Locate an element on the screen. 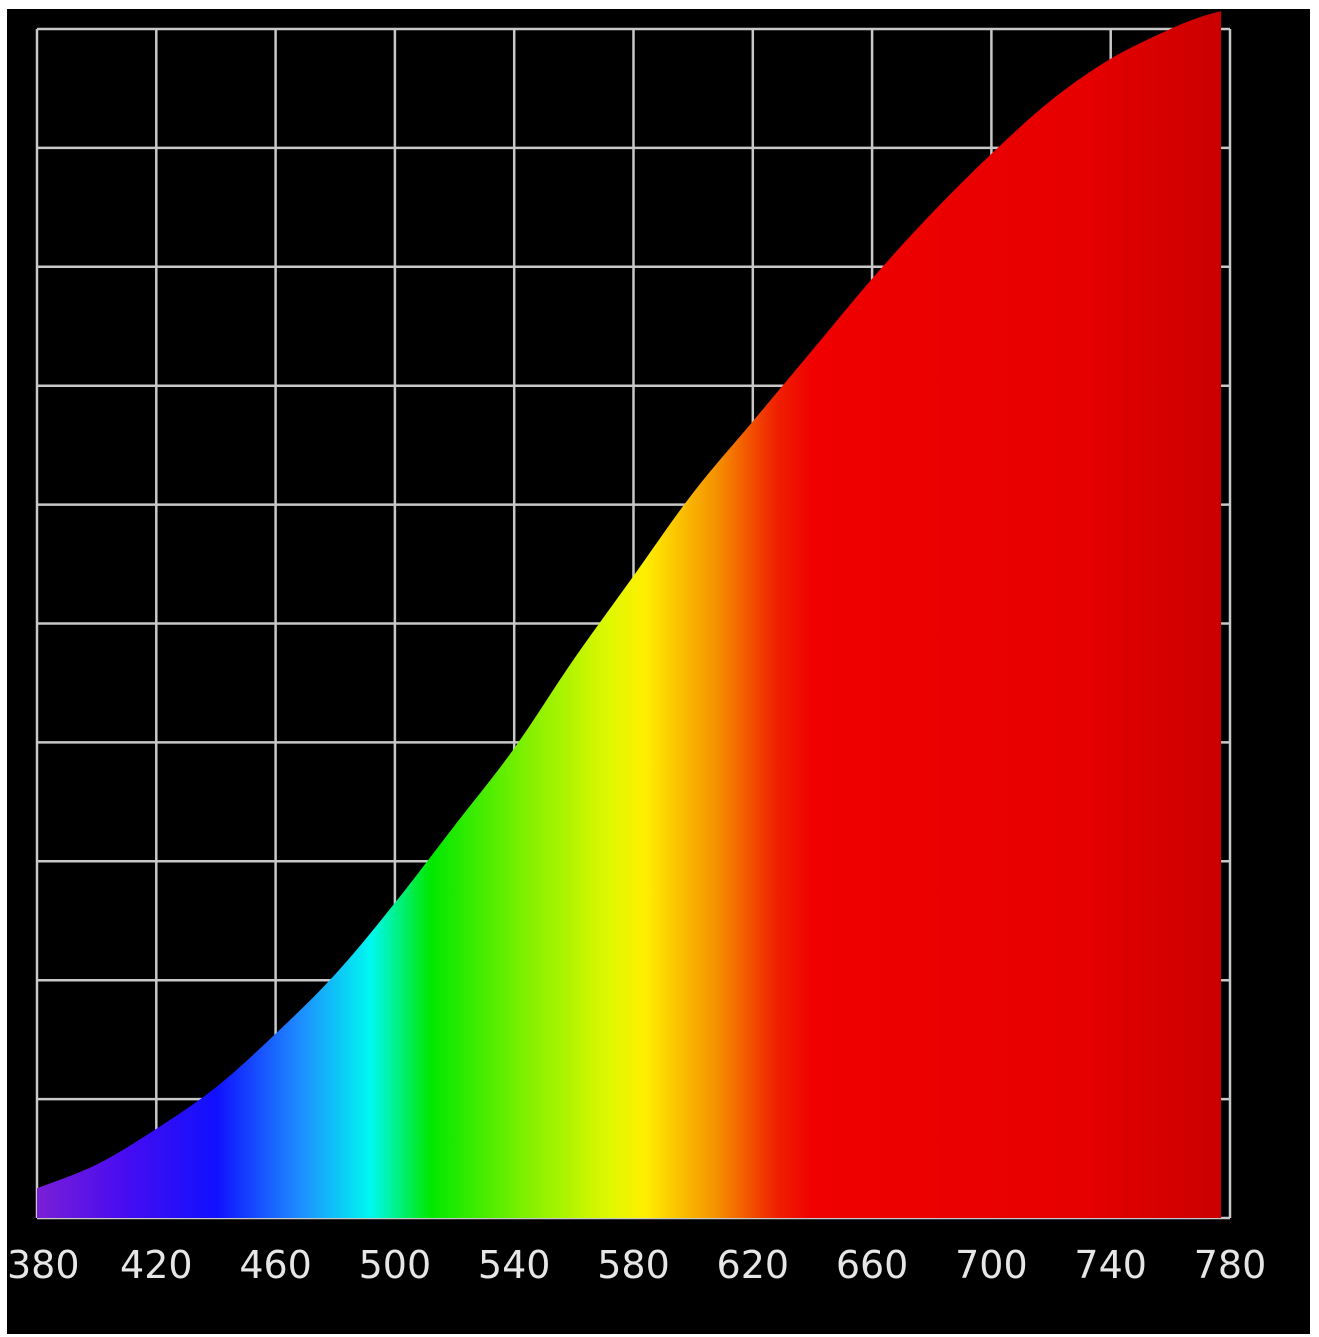 The width and height of the screenshot is (1319, 1337). x-axis-ticks: 380 420 460 500 540 580 620 660 700 740 780 is located at coordinates (636, 1265).